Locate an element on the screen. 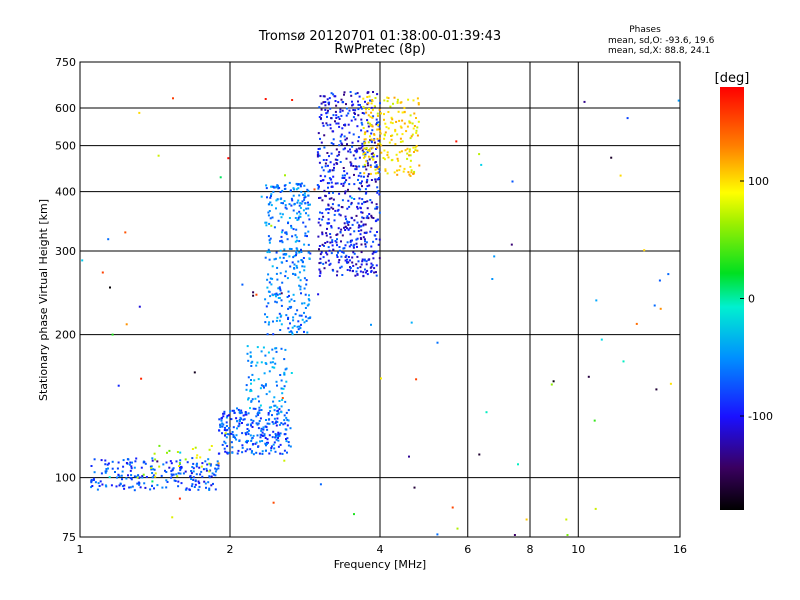 This screenshot has width=800, height=600. phase-stats-o: mean, sd,O: -93.6, 19.6 is located at coordinates (661, 41).